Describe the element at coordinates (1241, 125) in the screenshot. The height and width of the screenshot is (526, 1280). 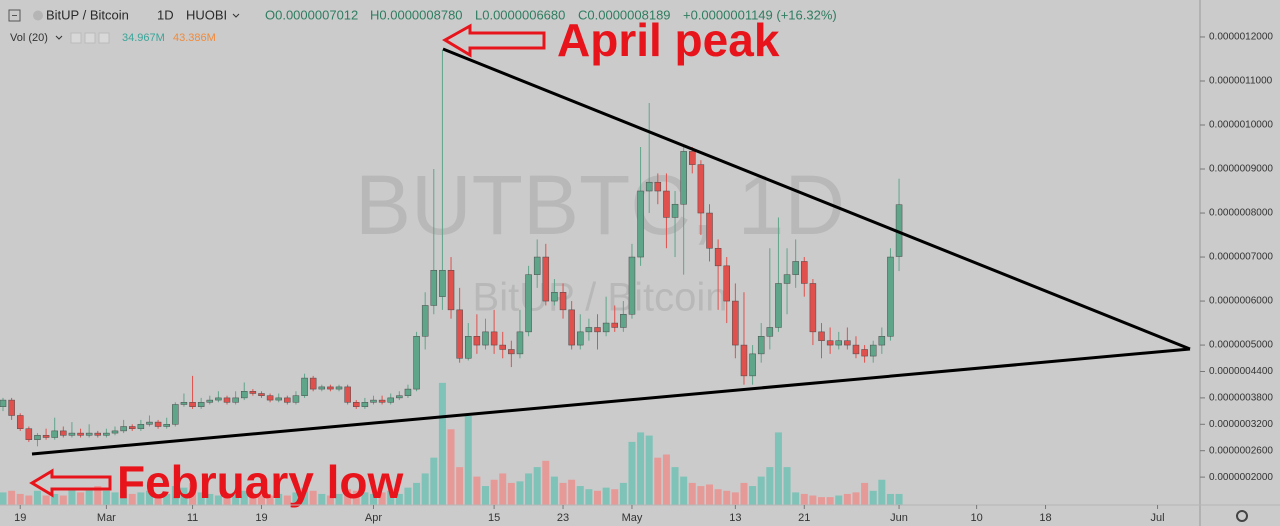
I see `y-tick-label: 0.0000010000` at that location.